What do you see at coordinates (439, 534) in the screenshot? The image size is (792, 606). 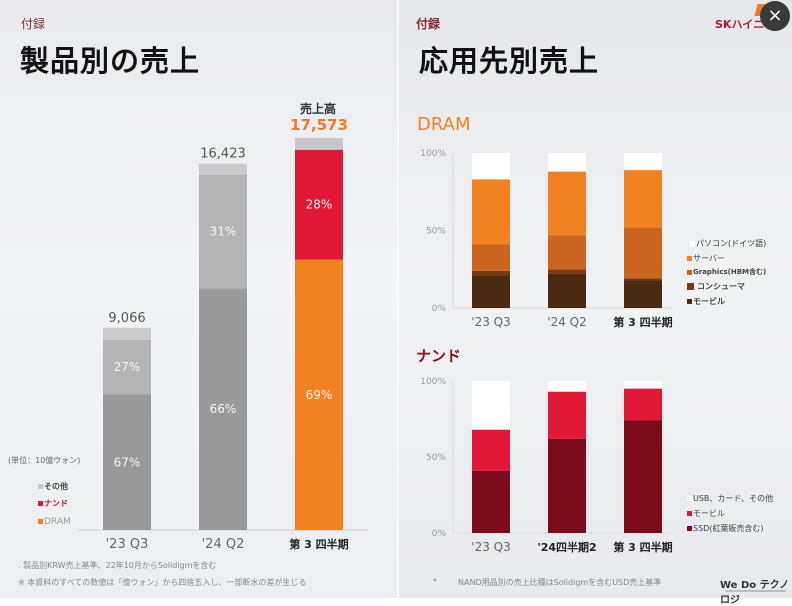 I see `nand-y-tick-label: 0%` at bounding box center [439, 534].